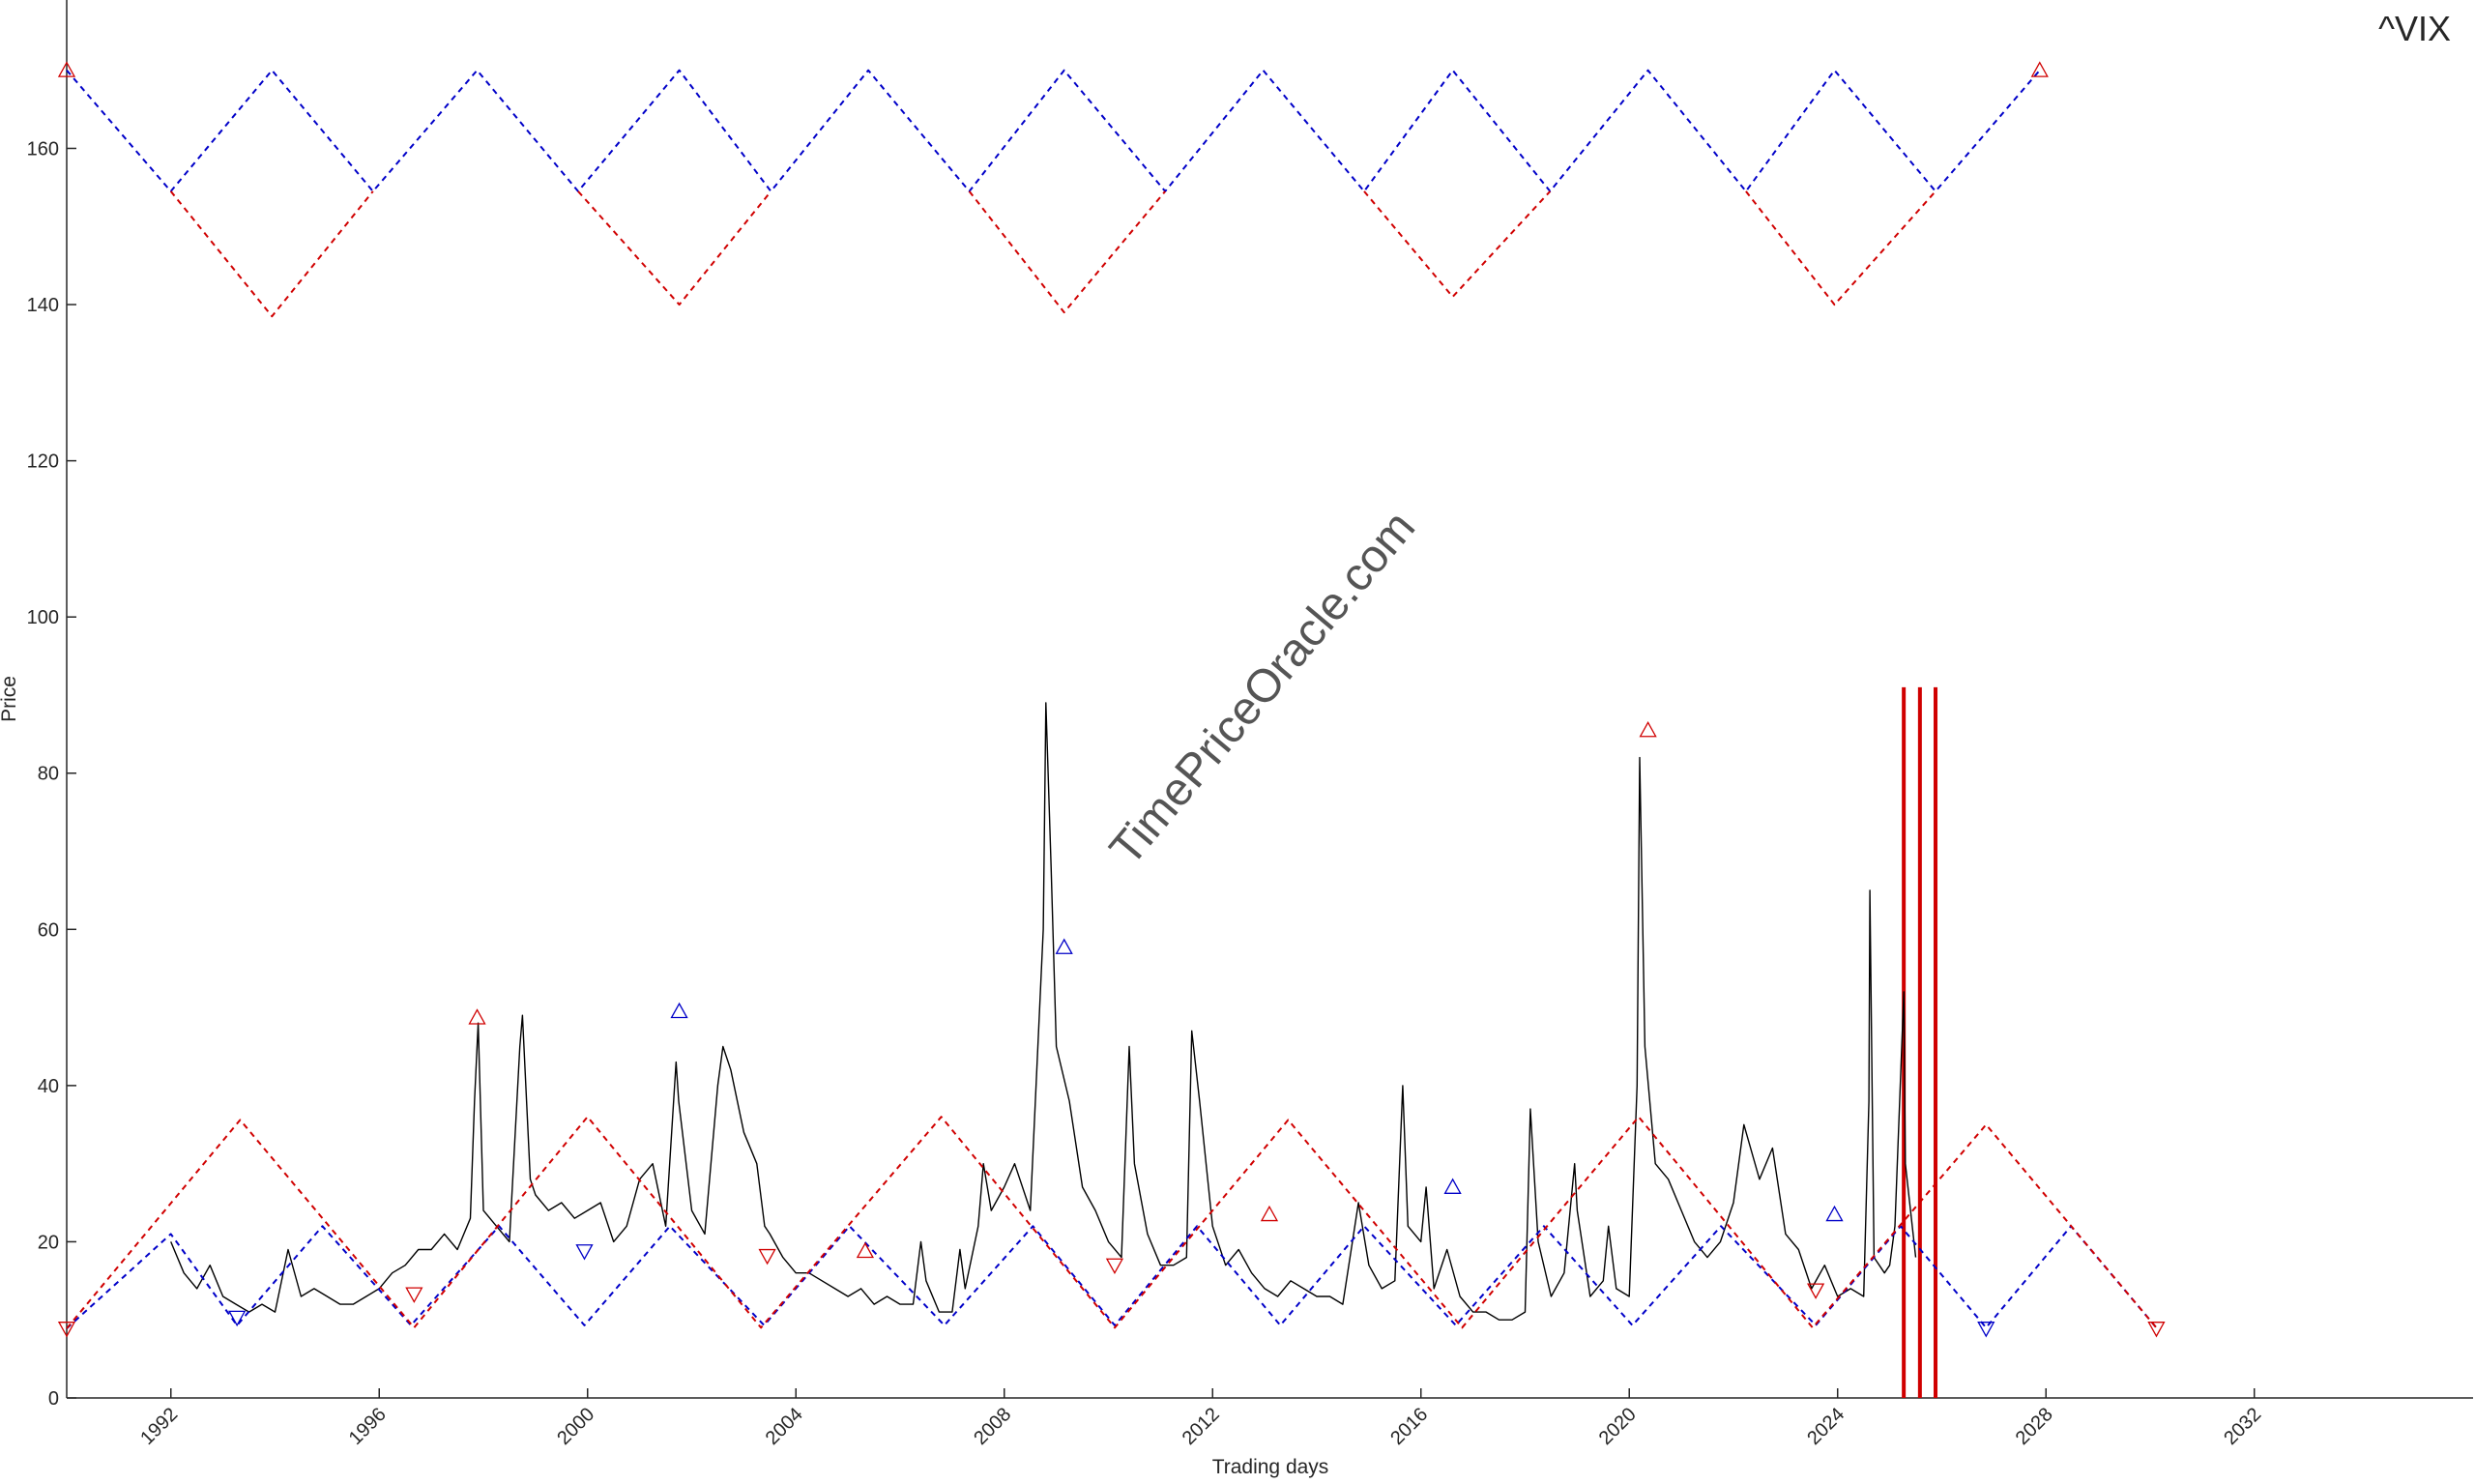 The width and height of the screenshot is (2475, 1484). Describe the element at coordinates (48, 1242) in the screenshot. I see `y-tick-label: 20` at that location.